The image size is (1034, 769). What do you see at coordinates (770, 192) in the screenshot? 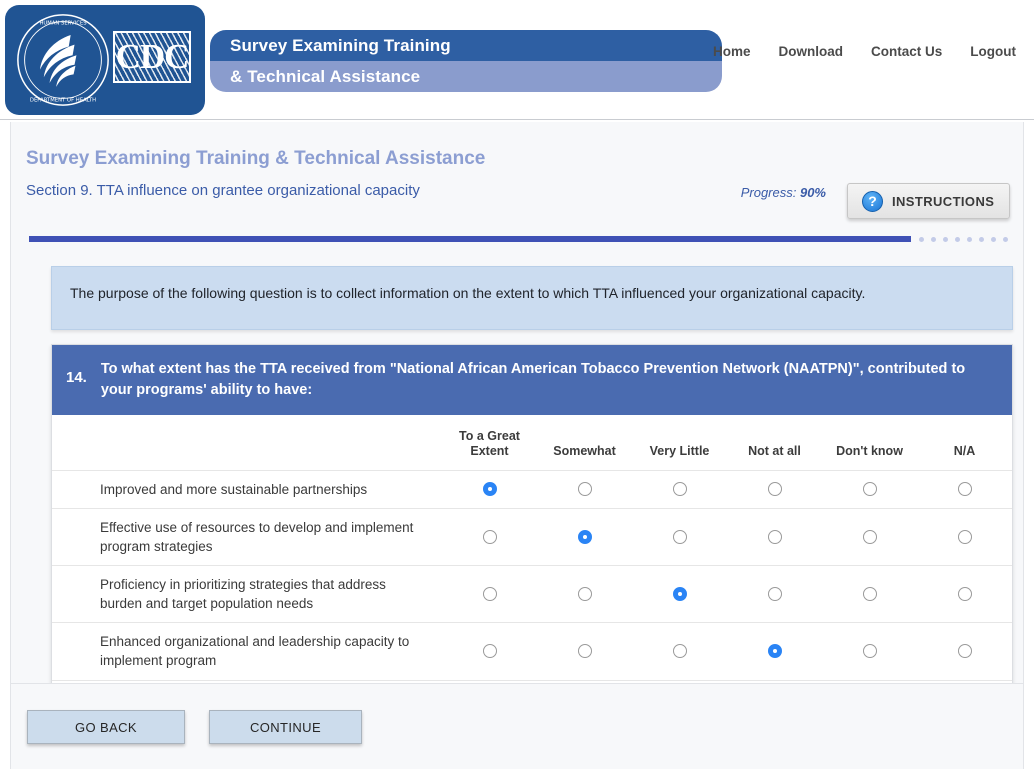
I see `progress-label-prefix: Progress:` at bounding box center [770, 192].